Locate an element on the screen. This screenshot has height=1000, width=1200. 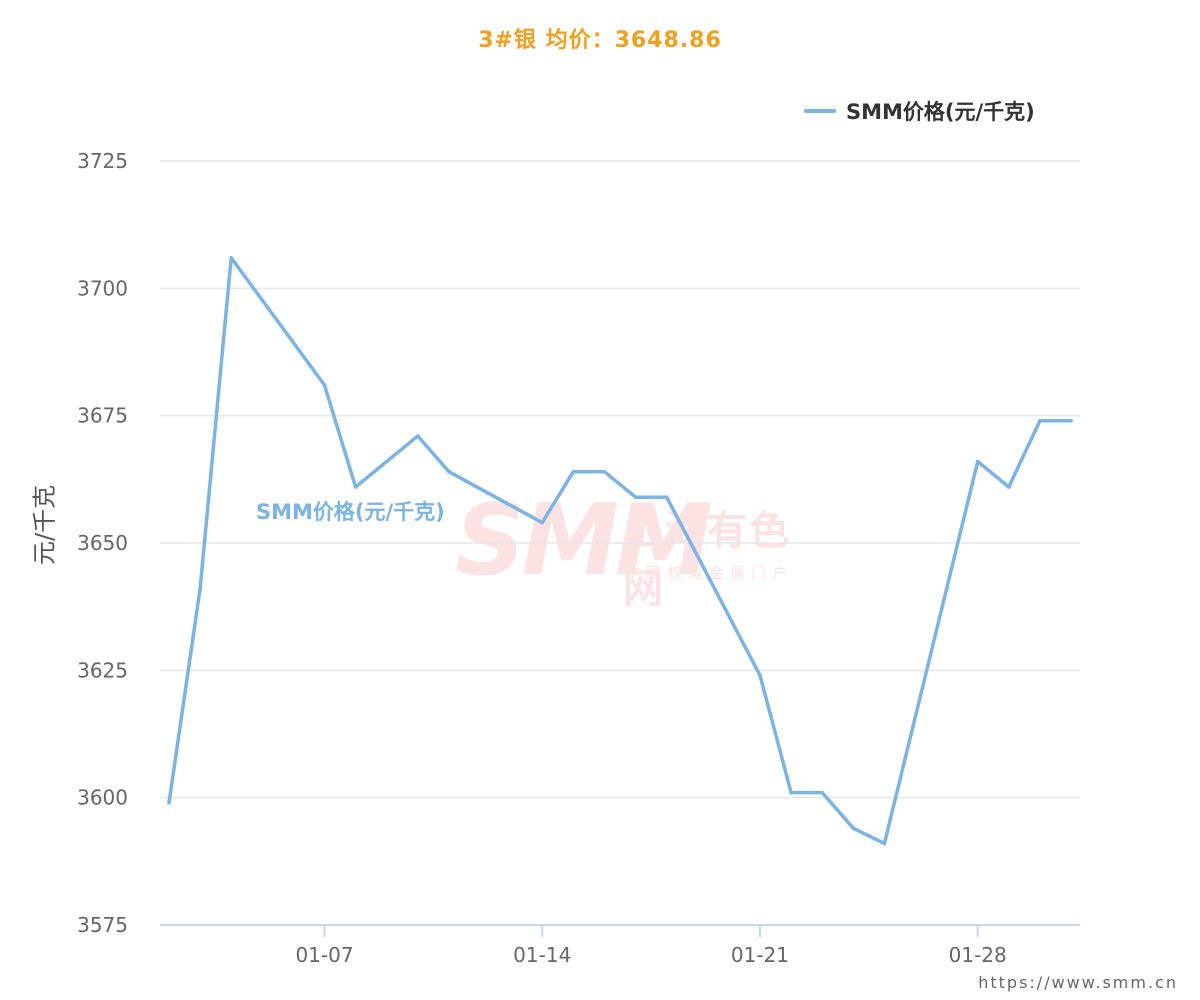
x-tick-label: 01-07 is located at coordinates (324, 955).